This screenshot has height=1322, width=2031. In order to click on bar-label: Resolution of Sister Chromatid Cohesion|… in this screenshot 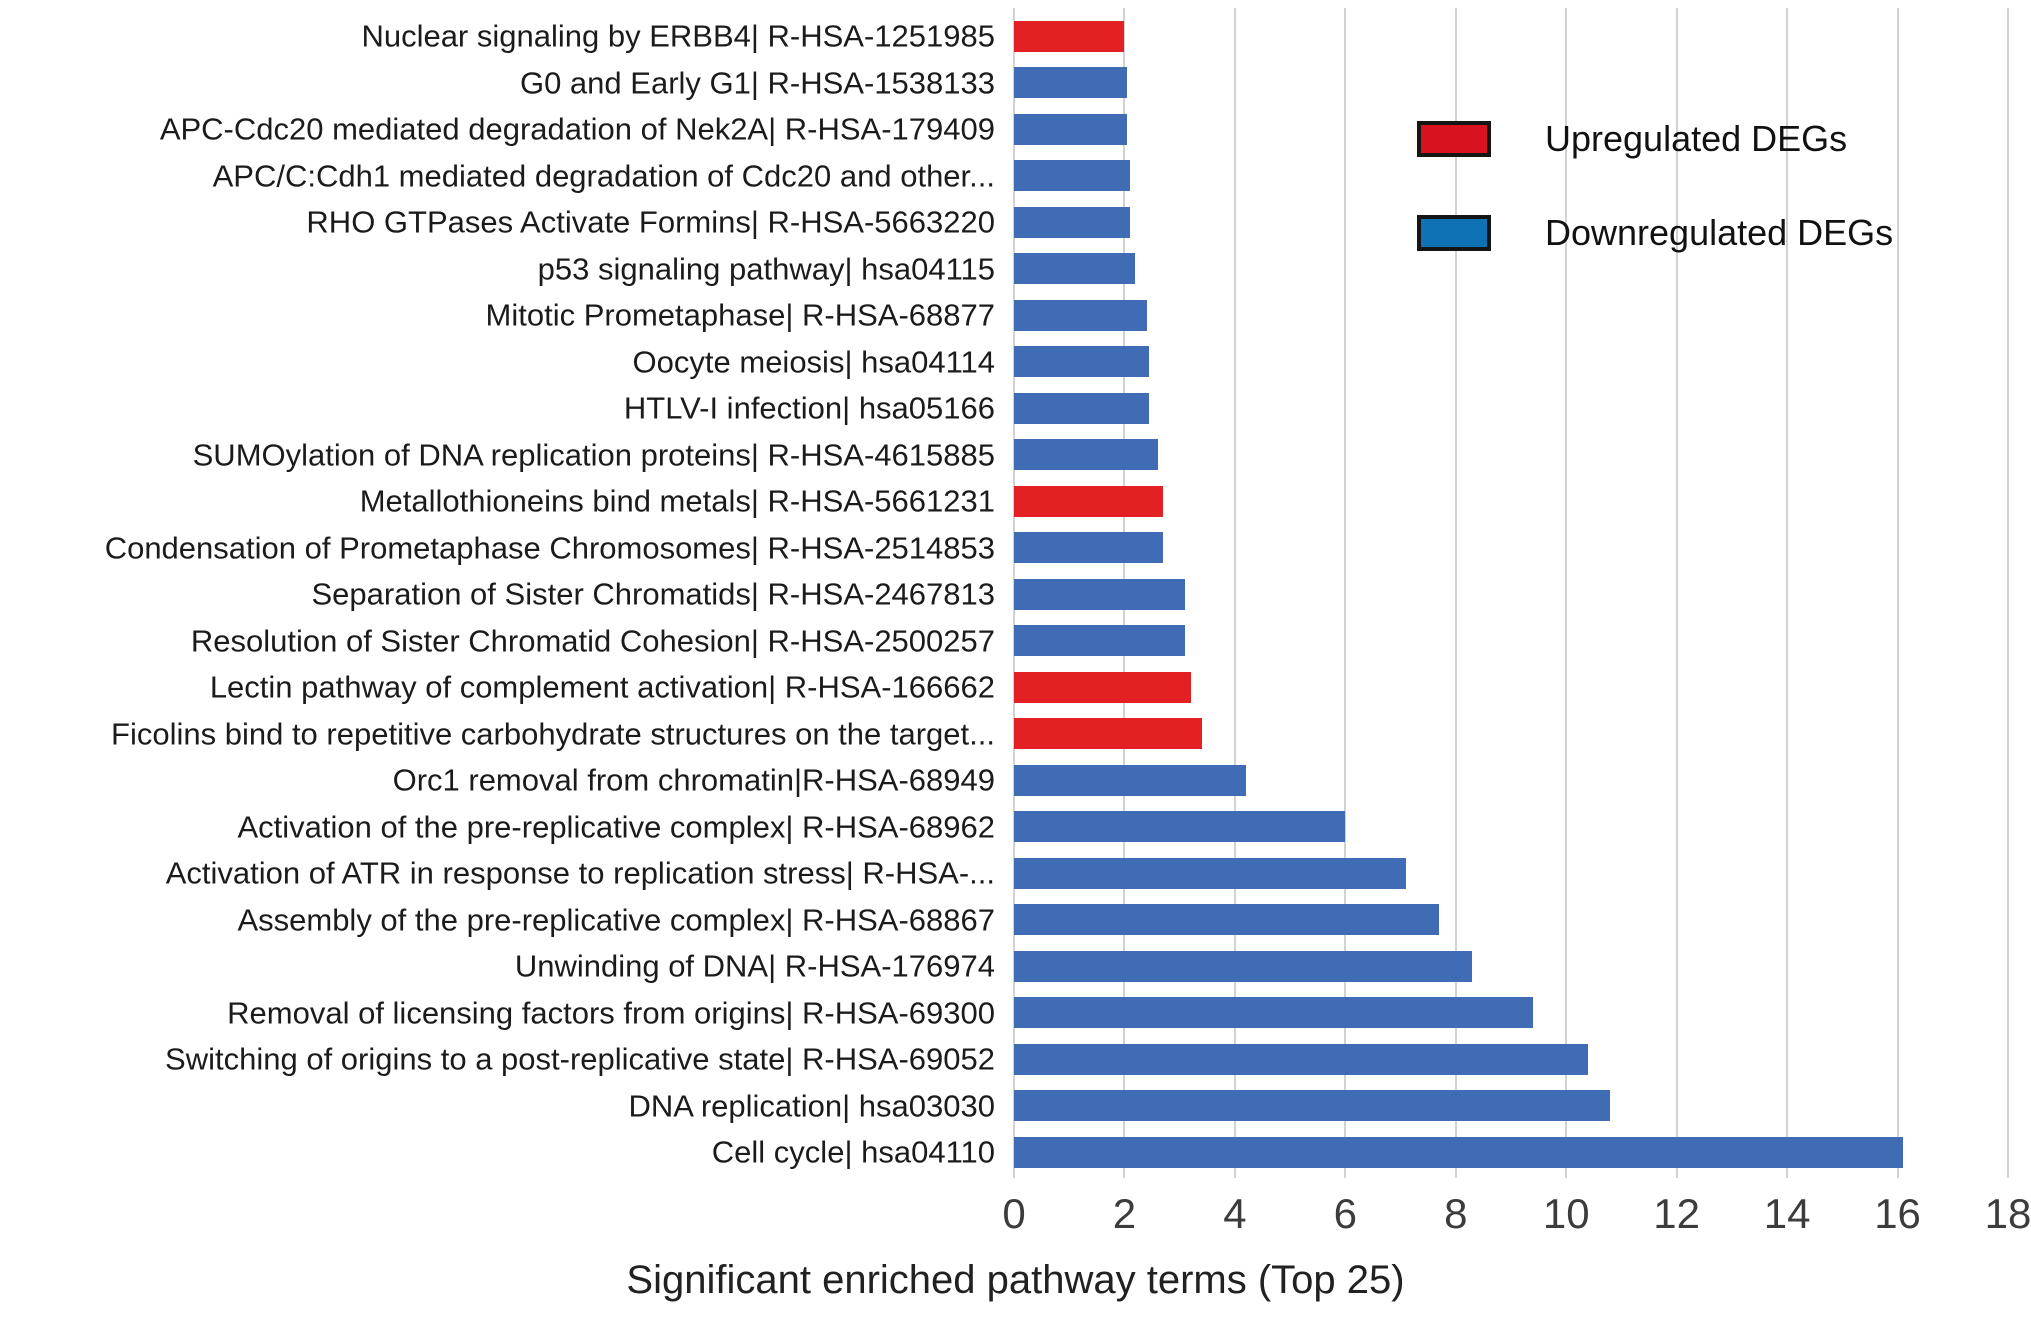, I will do `click(592, 640)`.